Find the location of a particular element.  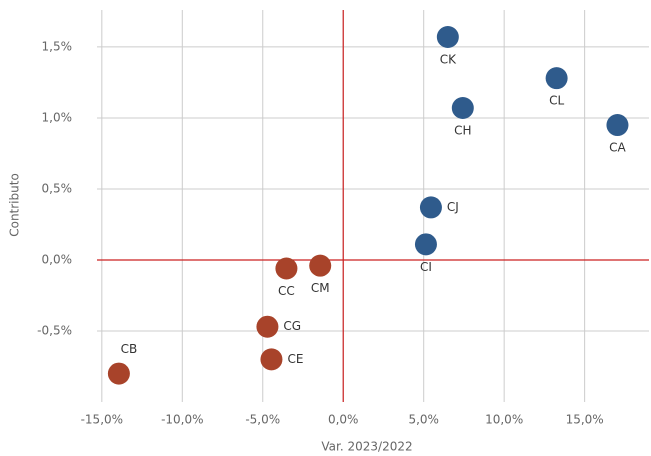

x-axis-title: Var. 2023/2022 is located at coordinates (366, 447).